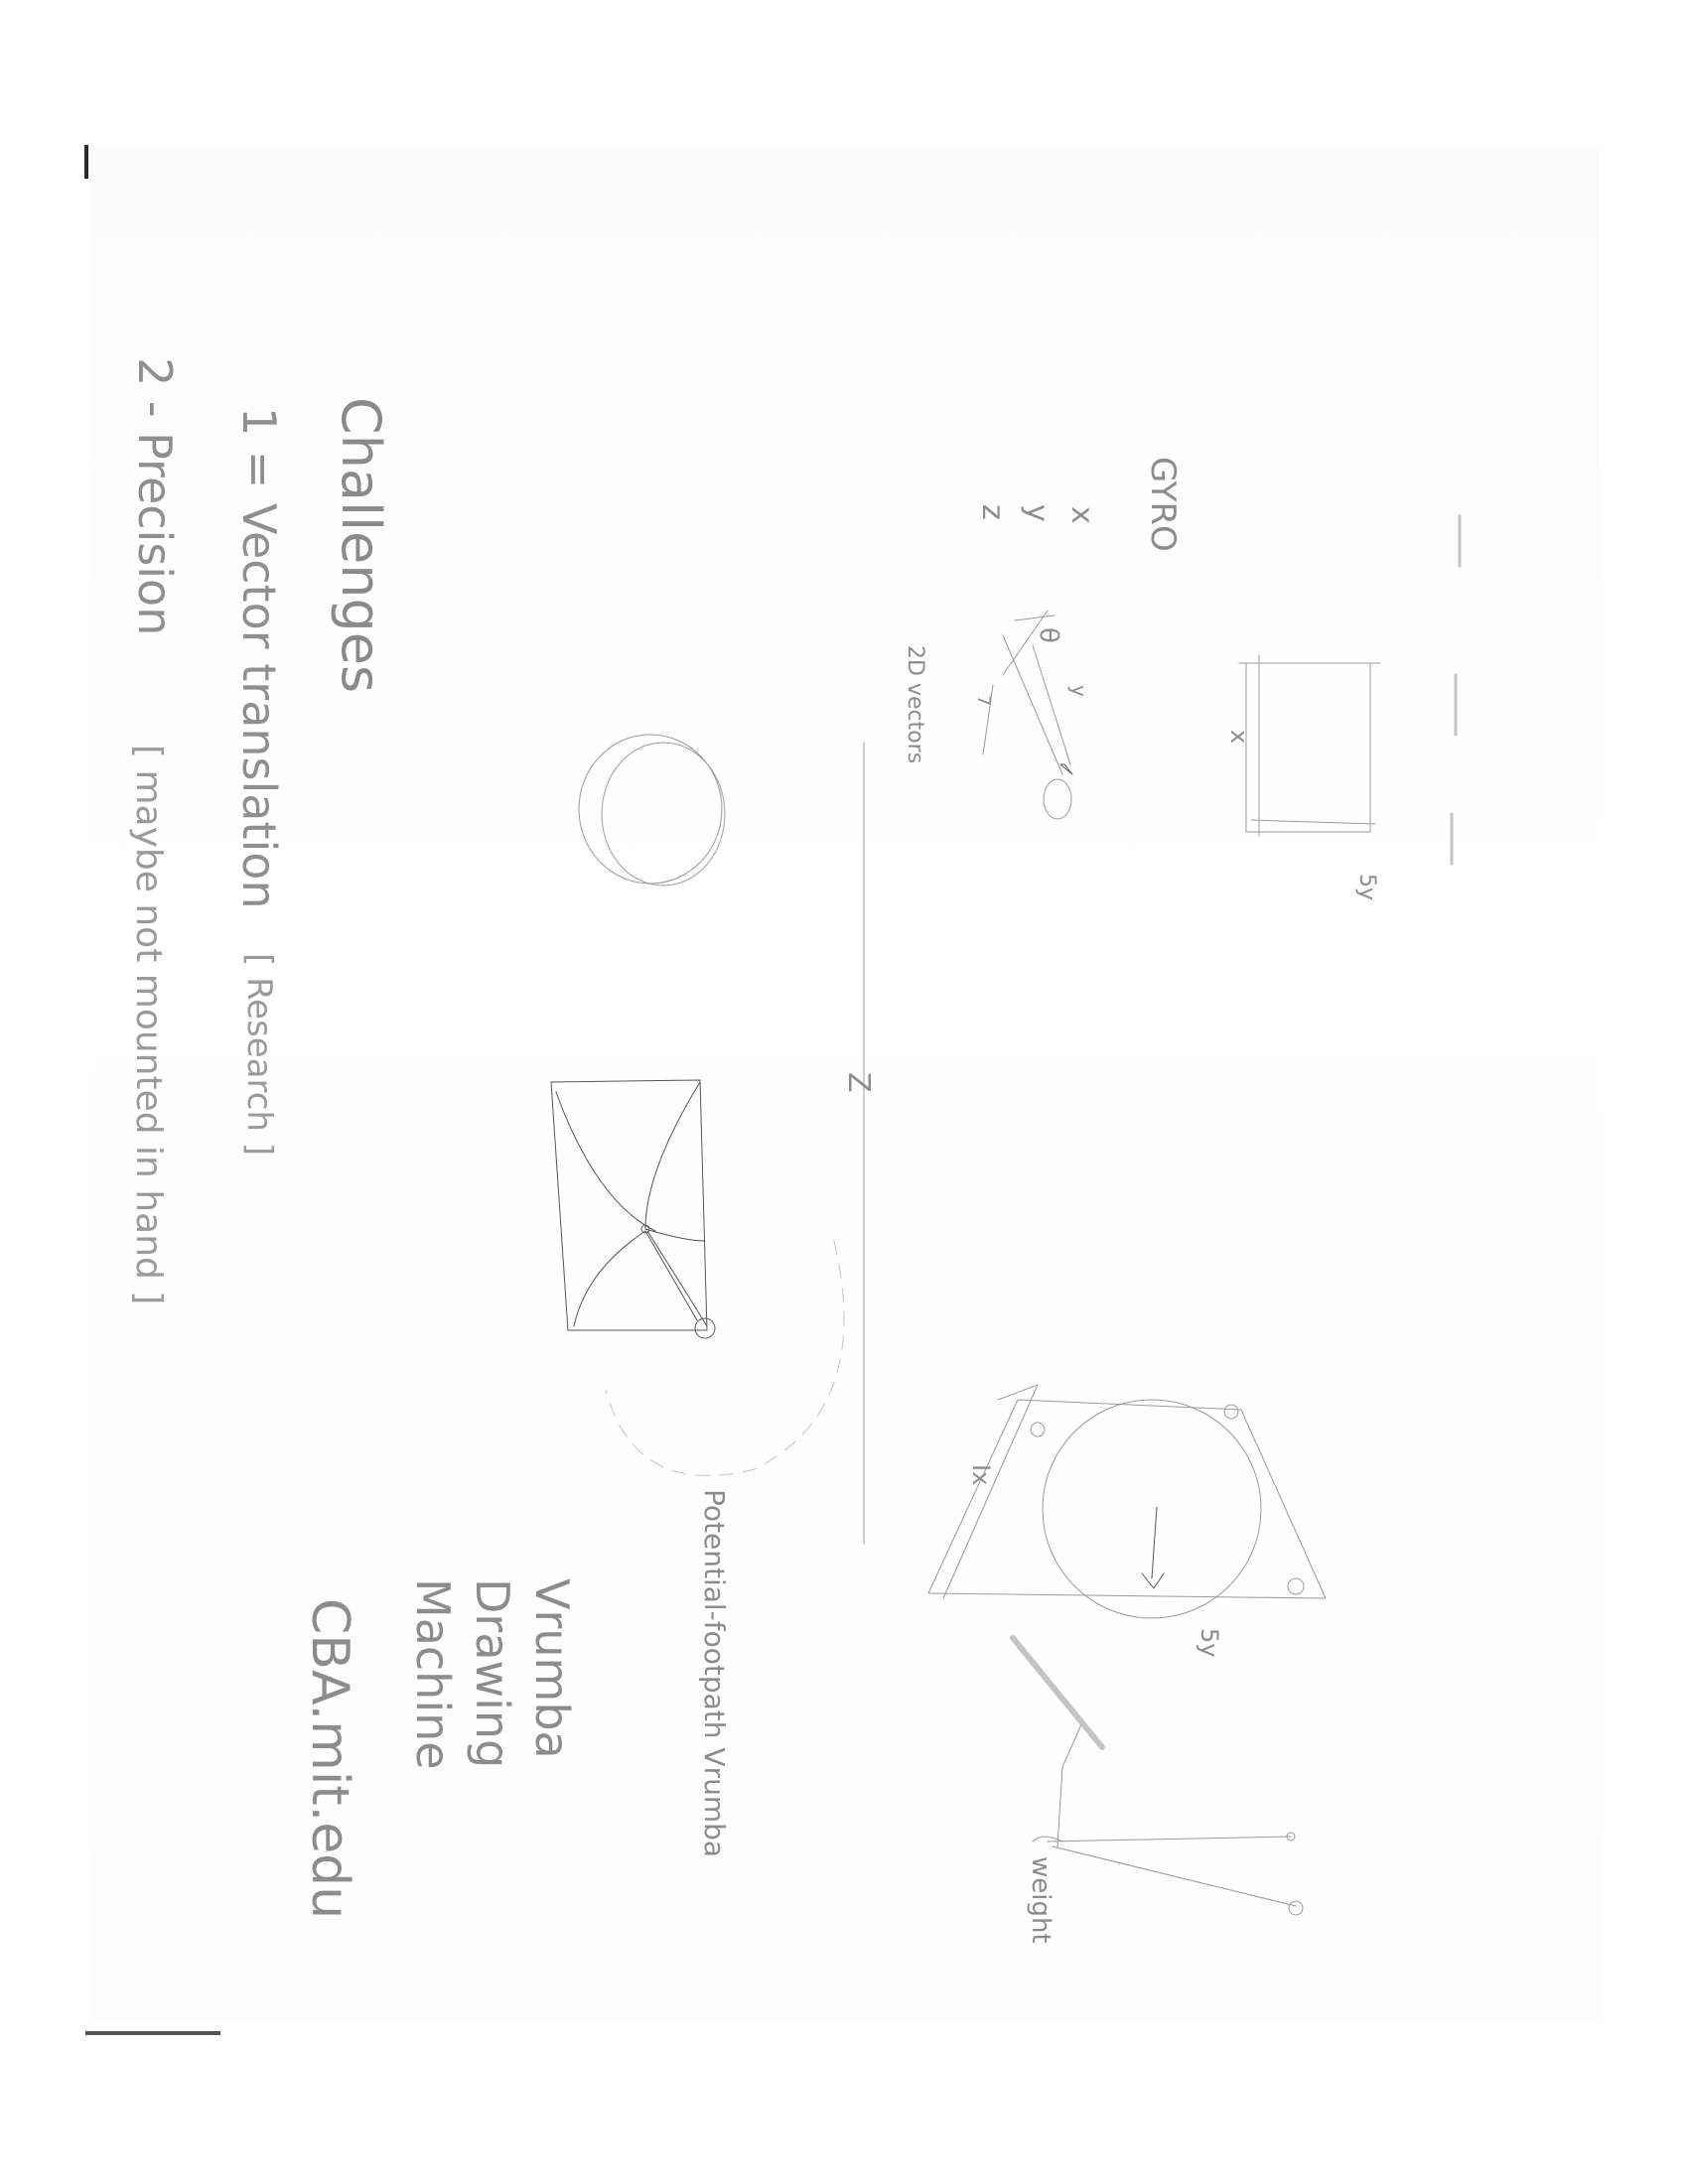 The image size is (1688, 2184). I want to click on vrumba-title-line1: Vrumba, so click(552, 1668).